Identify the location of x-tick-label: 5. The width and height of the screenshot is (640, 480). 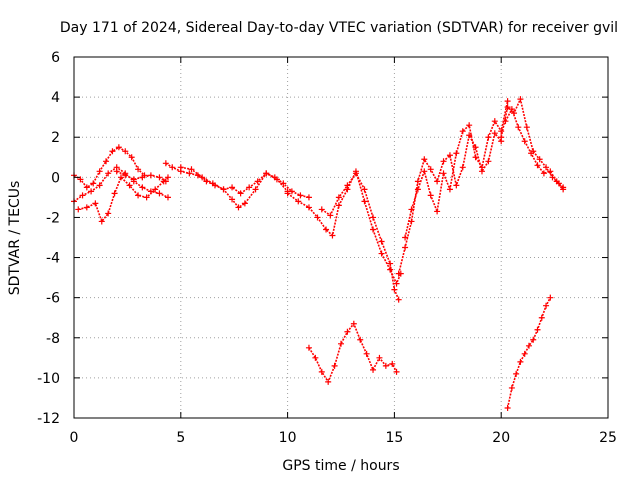
(180, 438).